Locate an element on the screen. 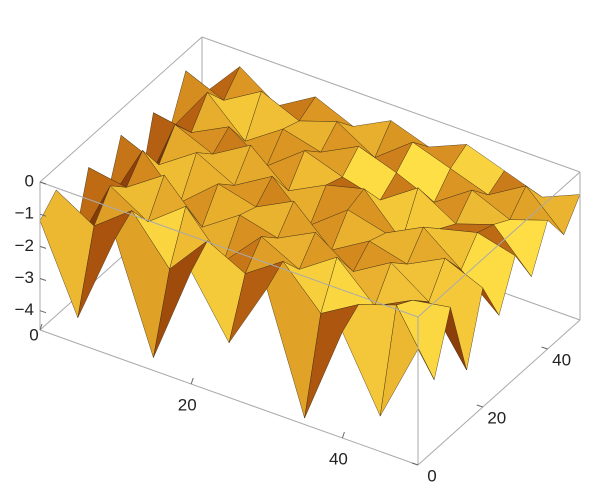 The image size is (602, 492). y-tick-label: 0 is located at coordinates (431, 475).